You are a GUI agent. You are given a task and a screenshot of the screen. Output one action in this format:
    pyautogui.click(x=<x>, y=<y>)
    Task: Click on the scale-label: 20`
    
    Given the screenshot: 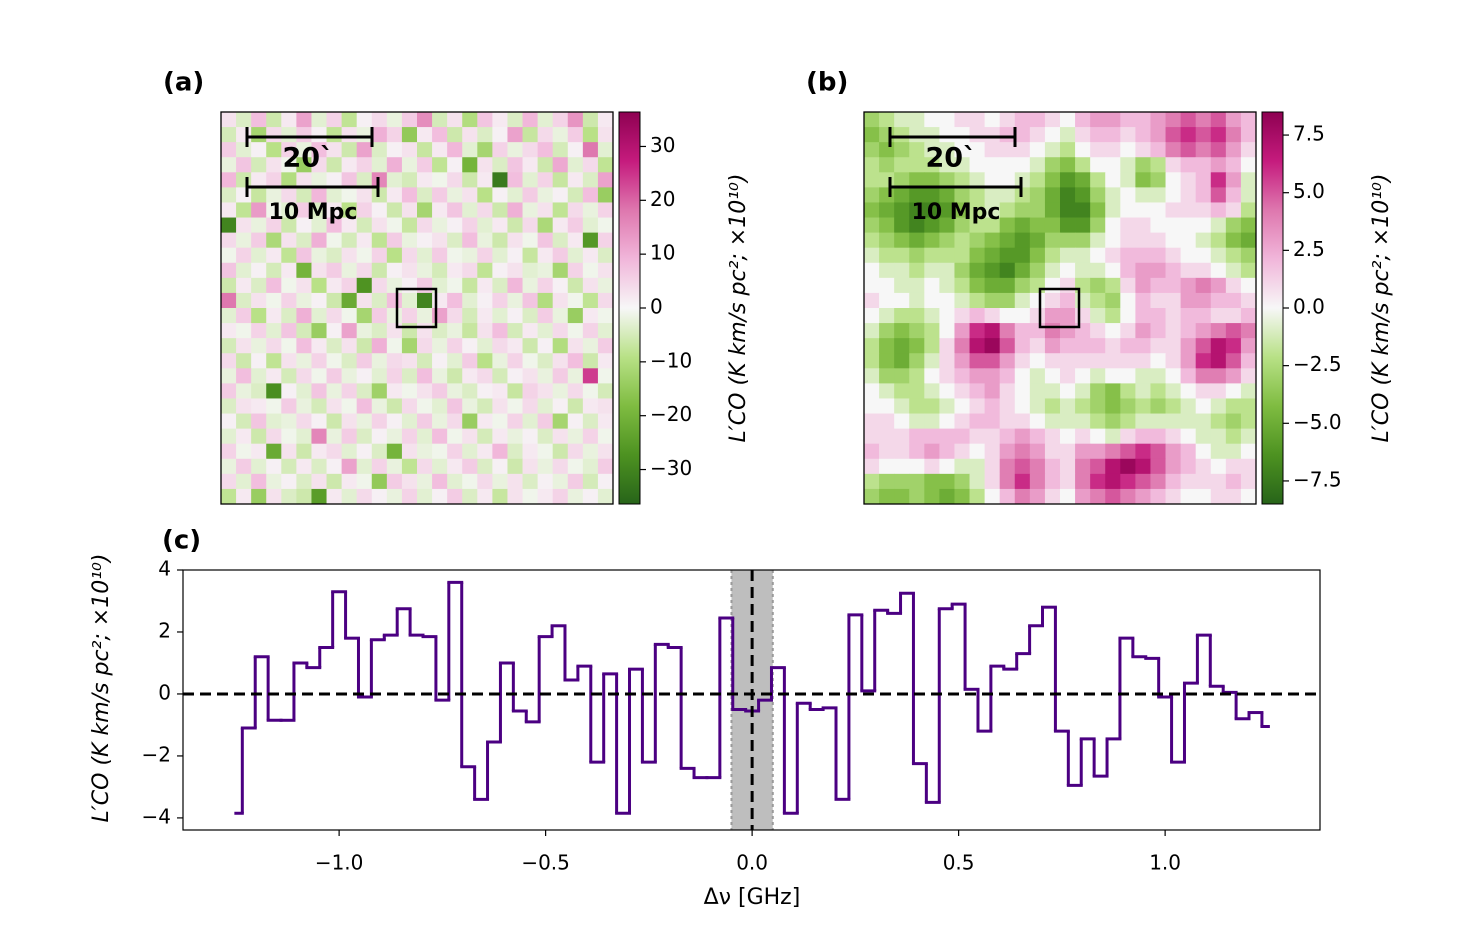 What is the action you would take?
    pyautogui.click(x=950, y=158)
    